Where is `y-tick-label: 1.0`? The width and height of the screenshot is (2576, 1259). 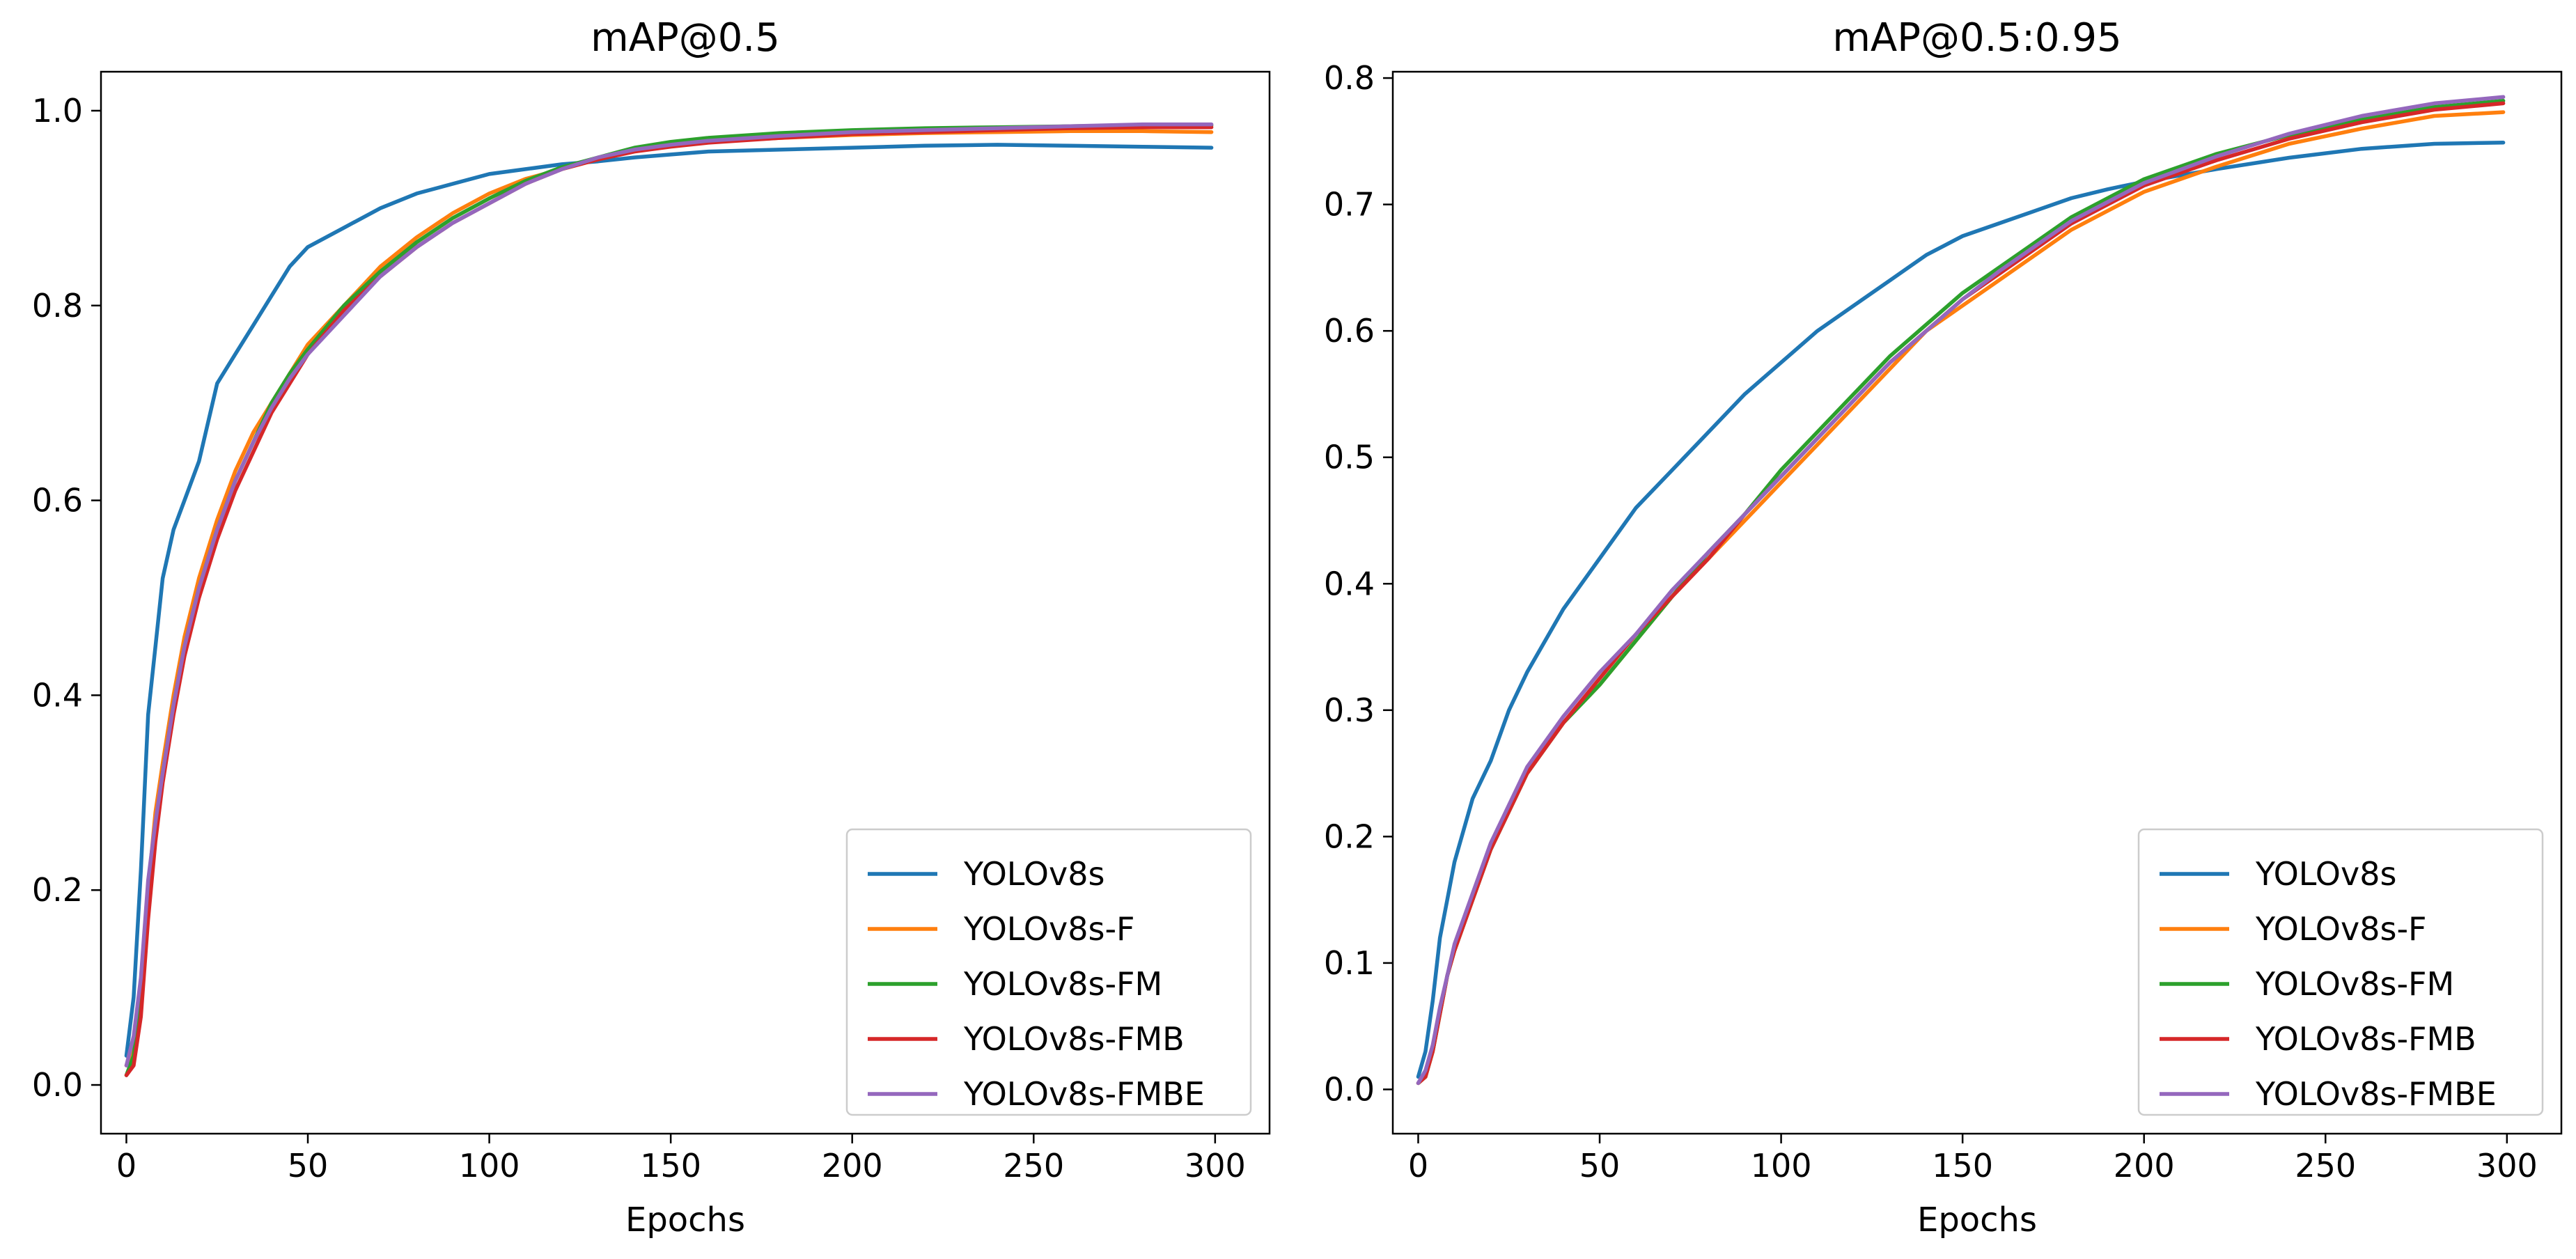
y-tick-label: 1.0 is located at coordinates (58, 111).